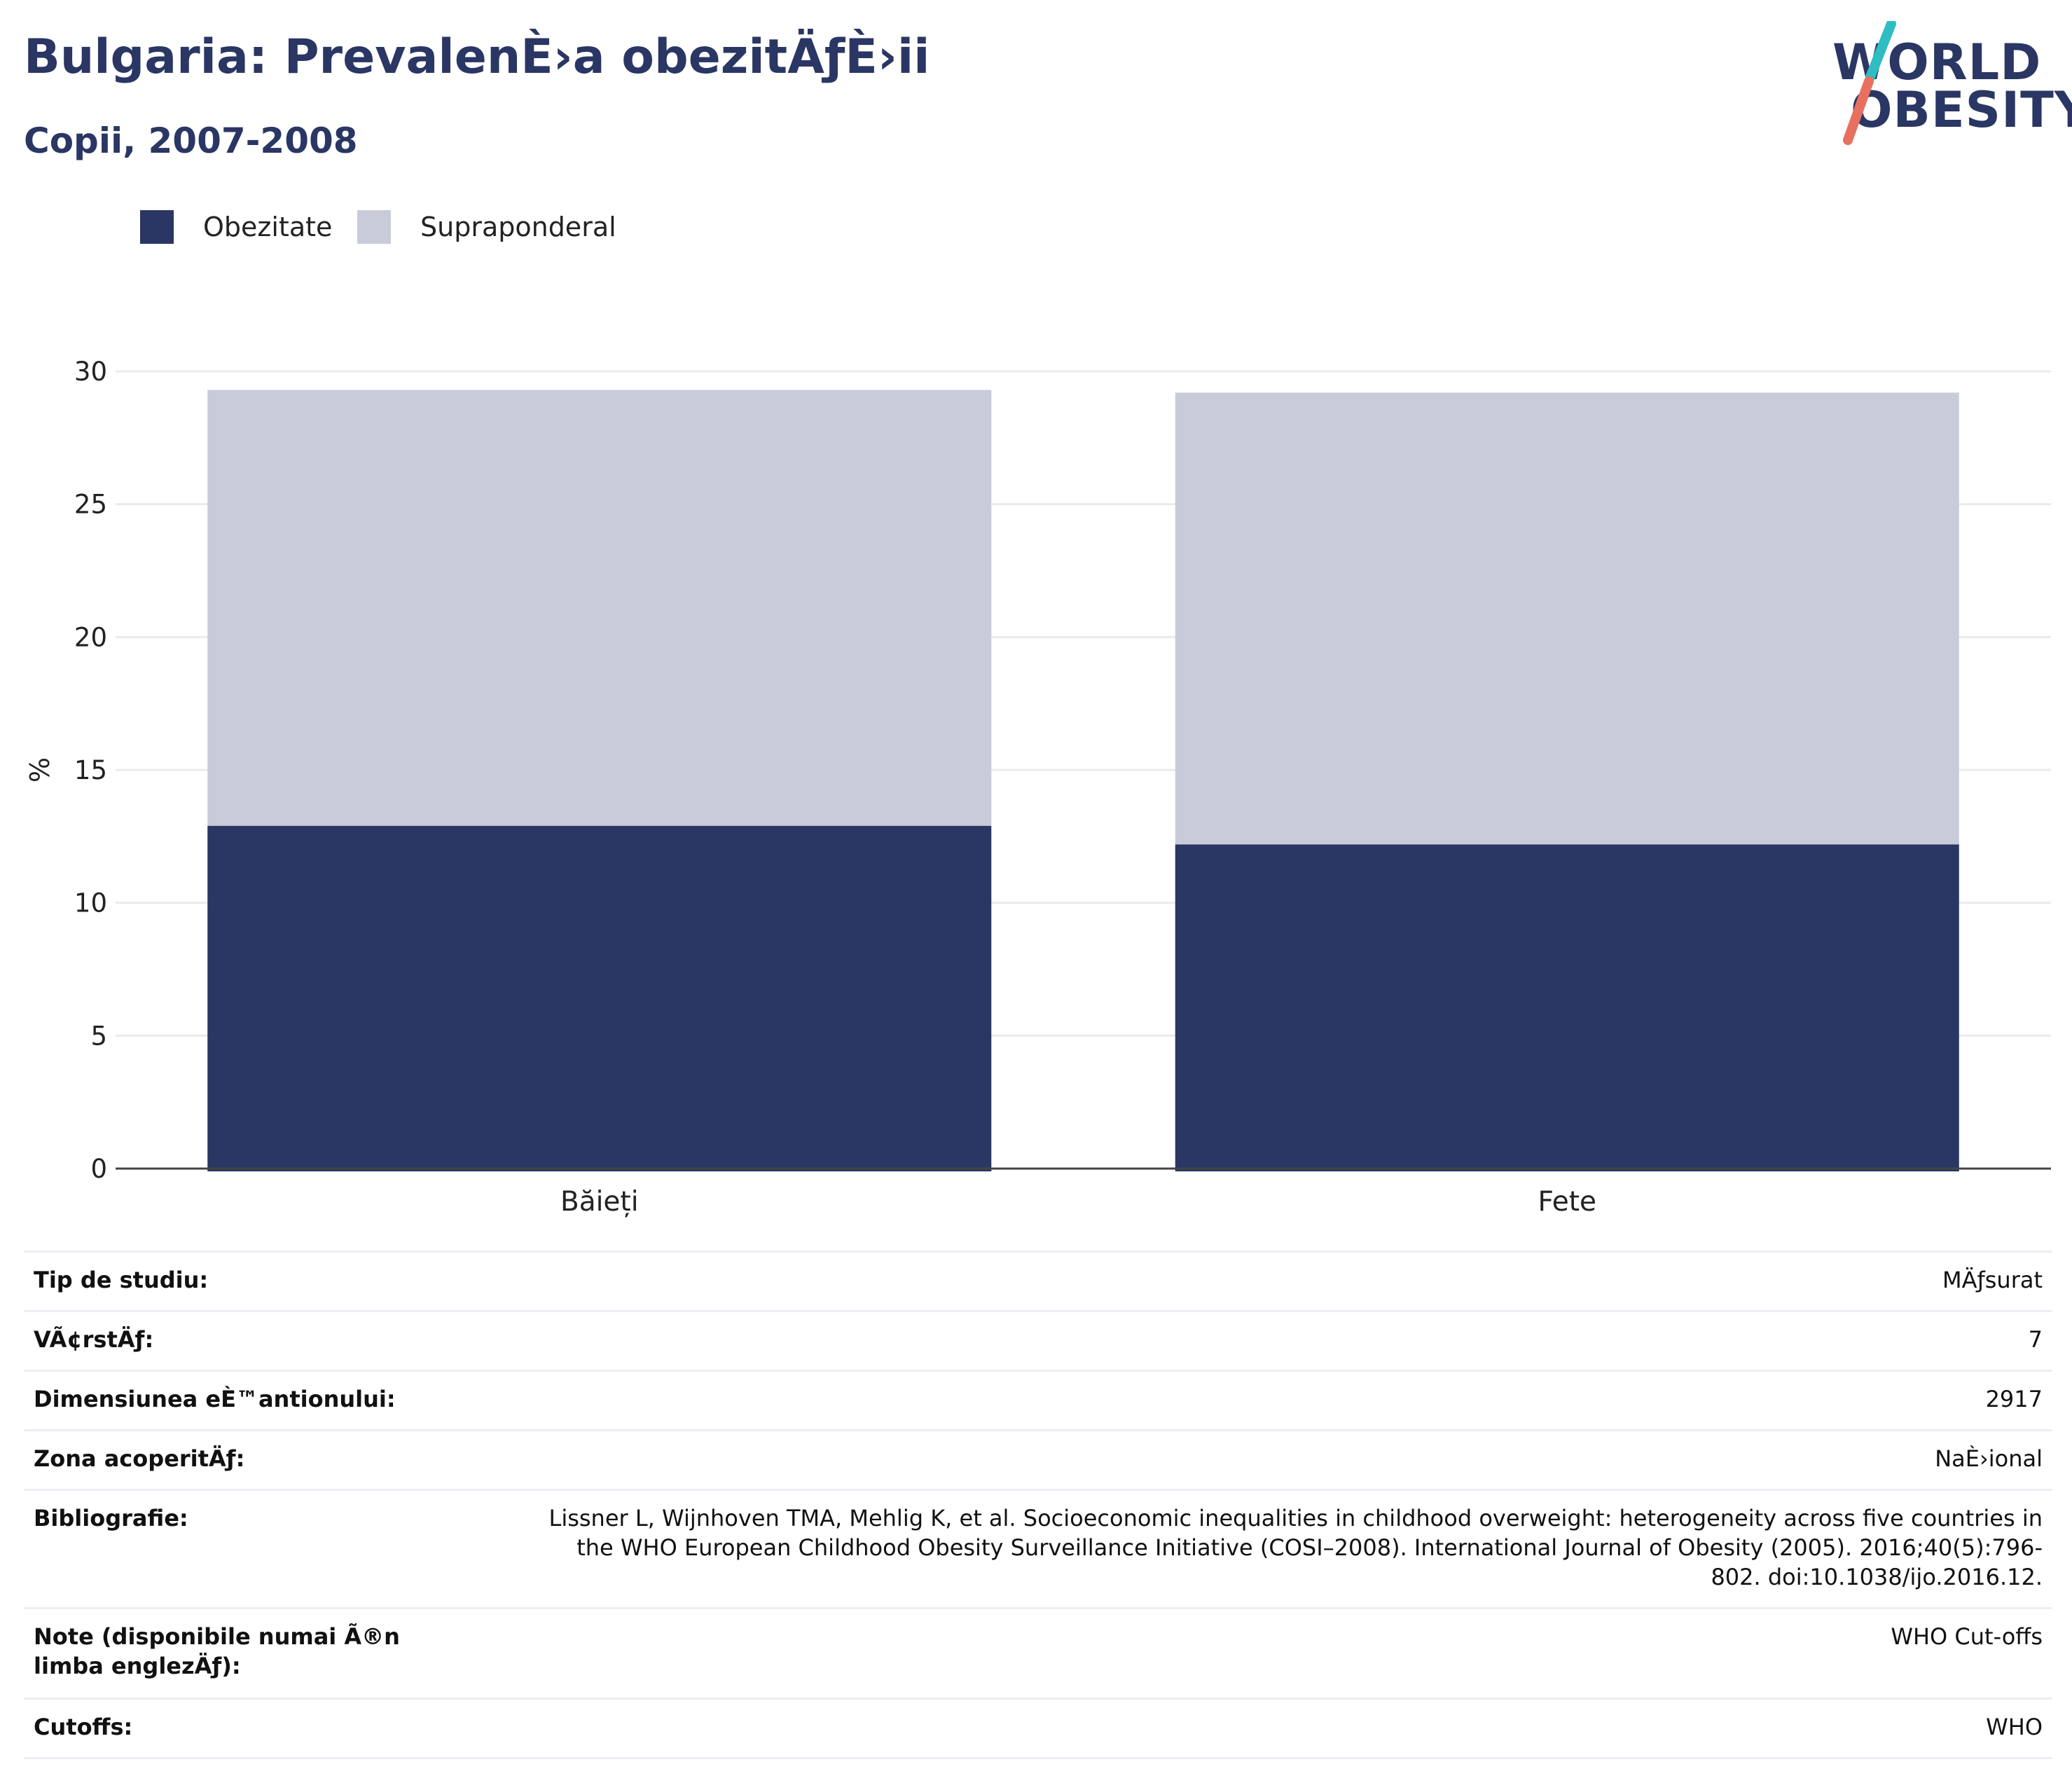 This screenshot has width=2072, height=1783. I want to click on chart-title: Bulgaria: PrevalenÈ›a obezitÄƒÈ›ii, so click(477, 57).